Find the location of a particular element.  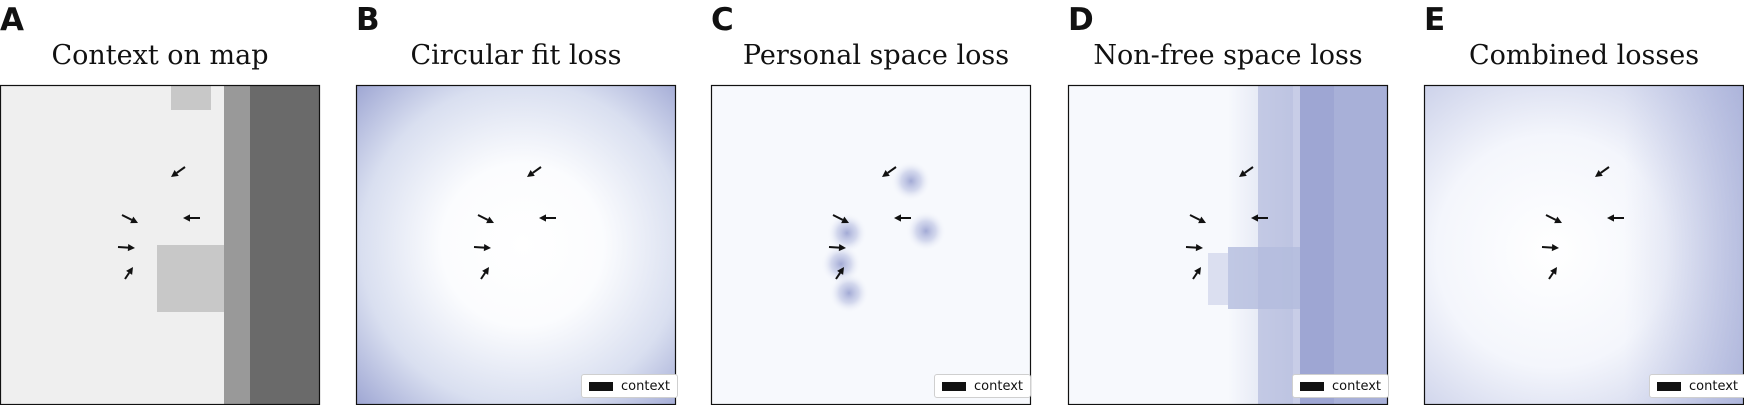

map-obstacle-block is located at coordinates (190, 278).